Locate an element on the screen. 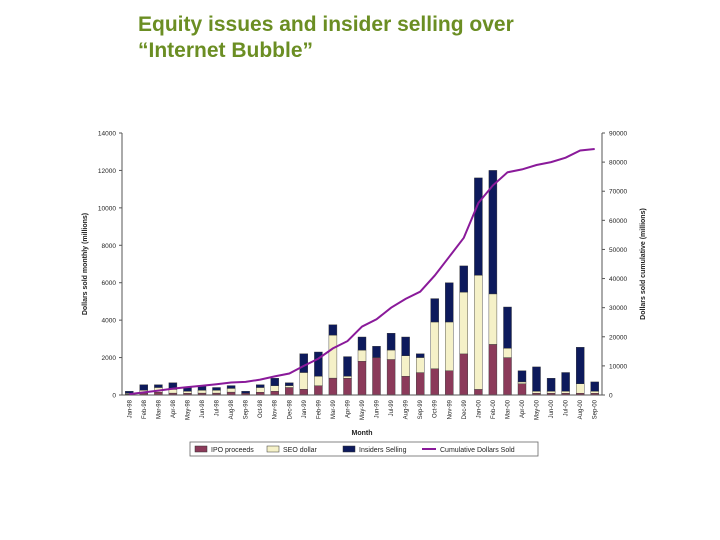 Image resolution: width=720 pixels, height=540 pixels. left-tick-label: 12000 is located at coordinates (107, 171).